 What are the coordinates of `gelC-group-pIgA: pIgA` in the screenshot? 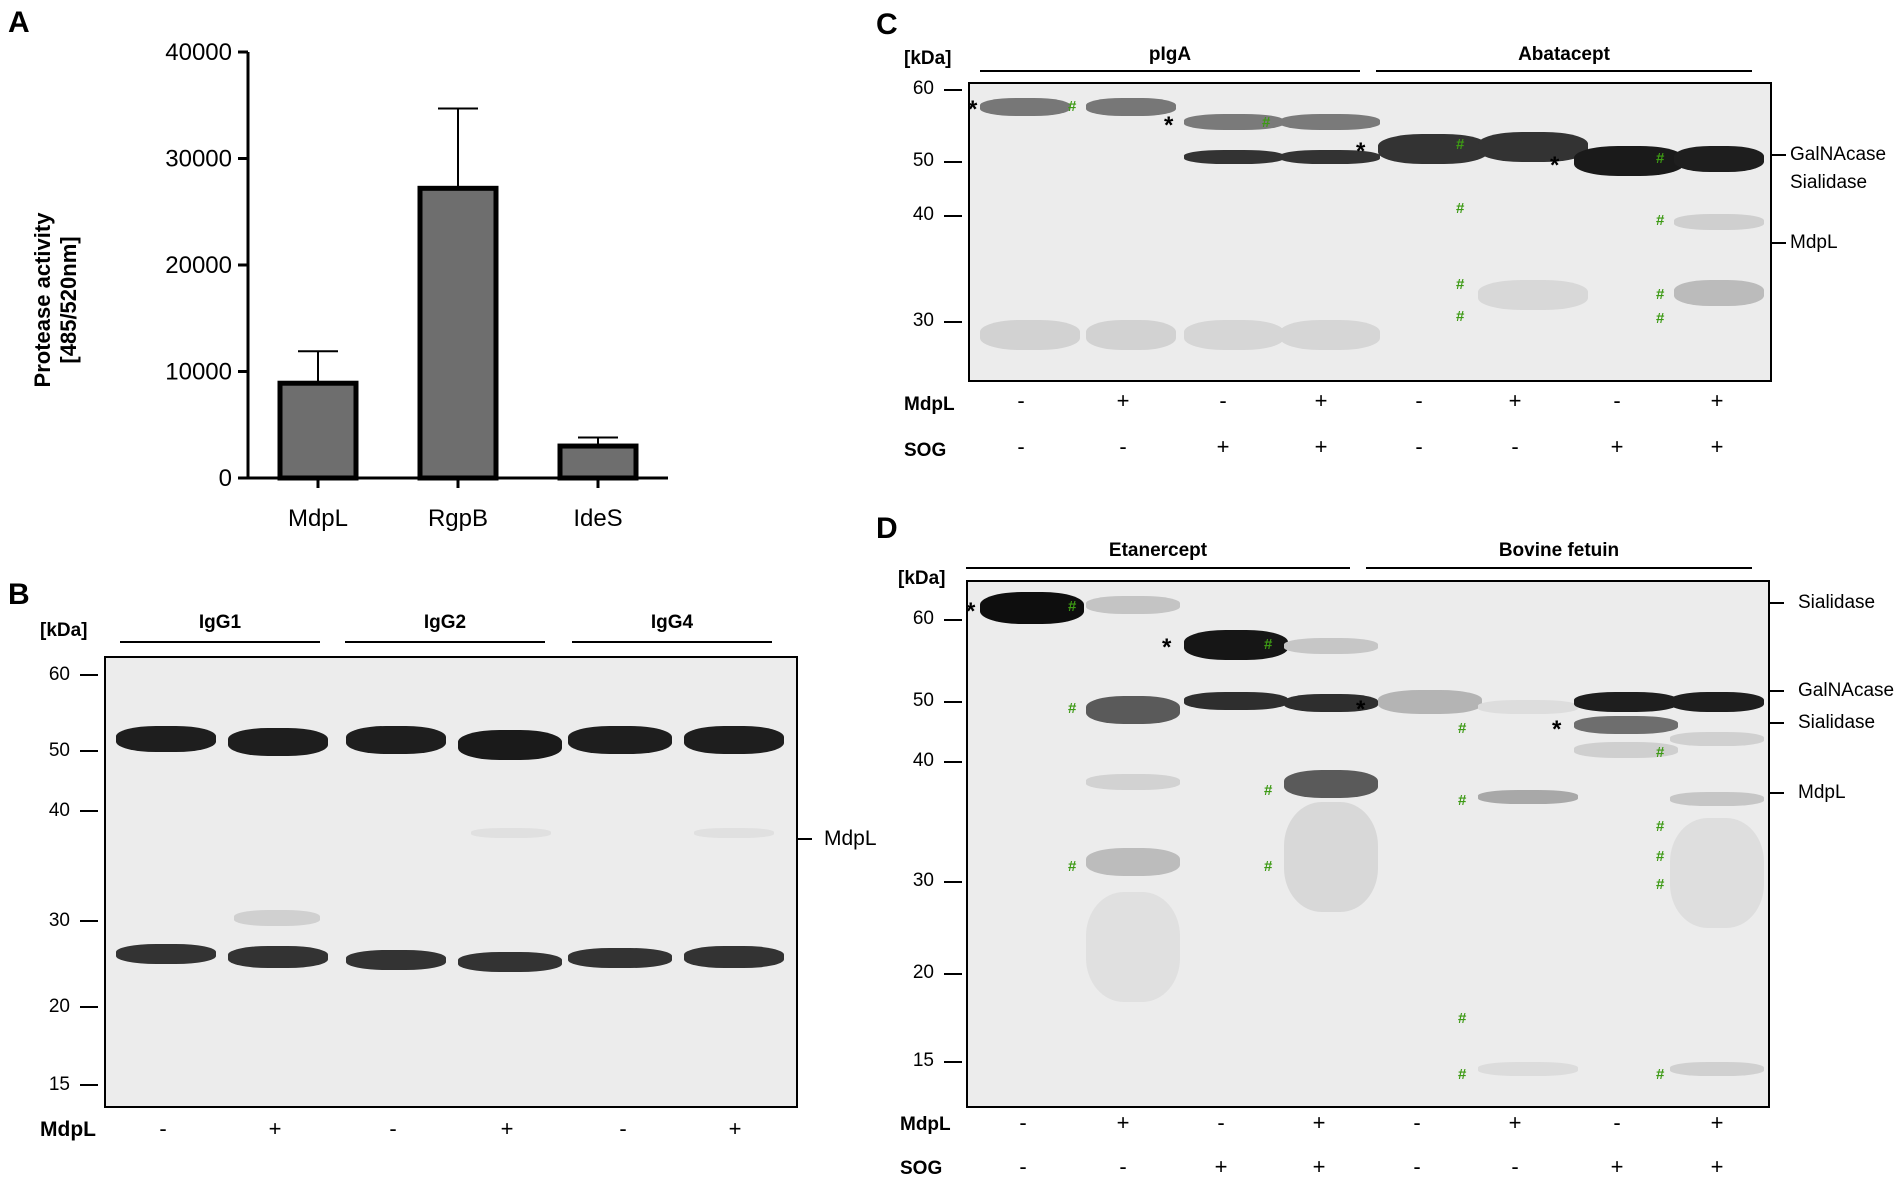 It's located at (1170, 54).